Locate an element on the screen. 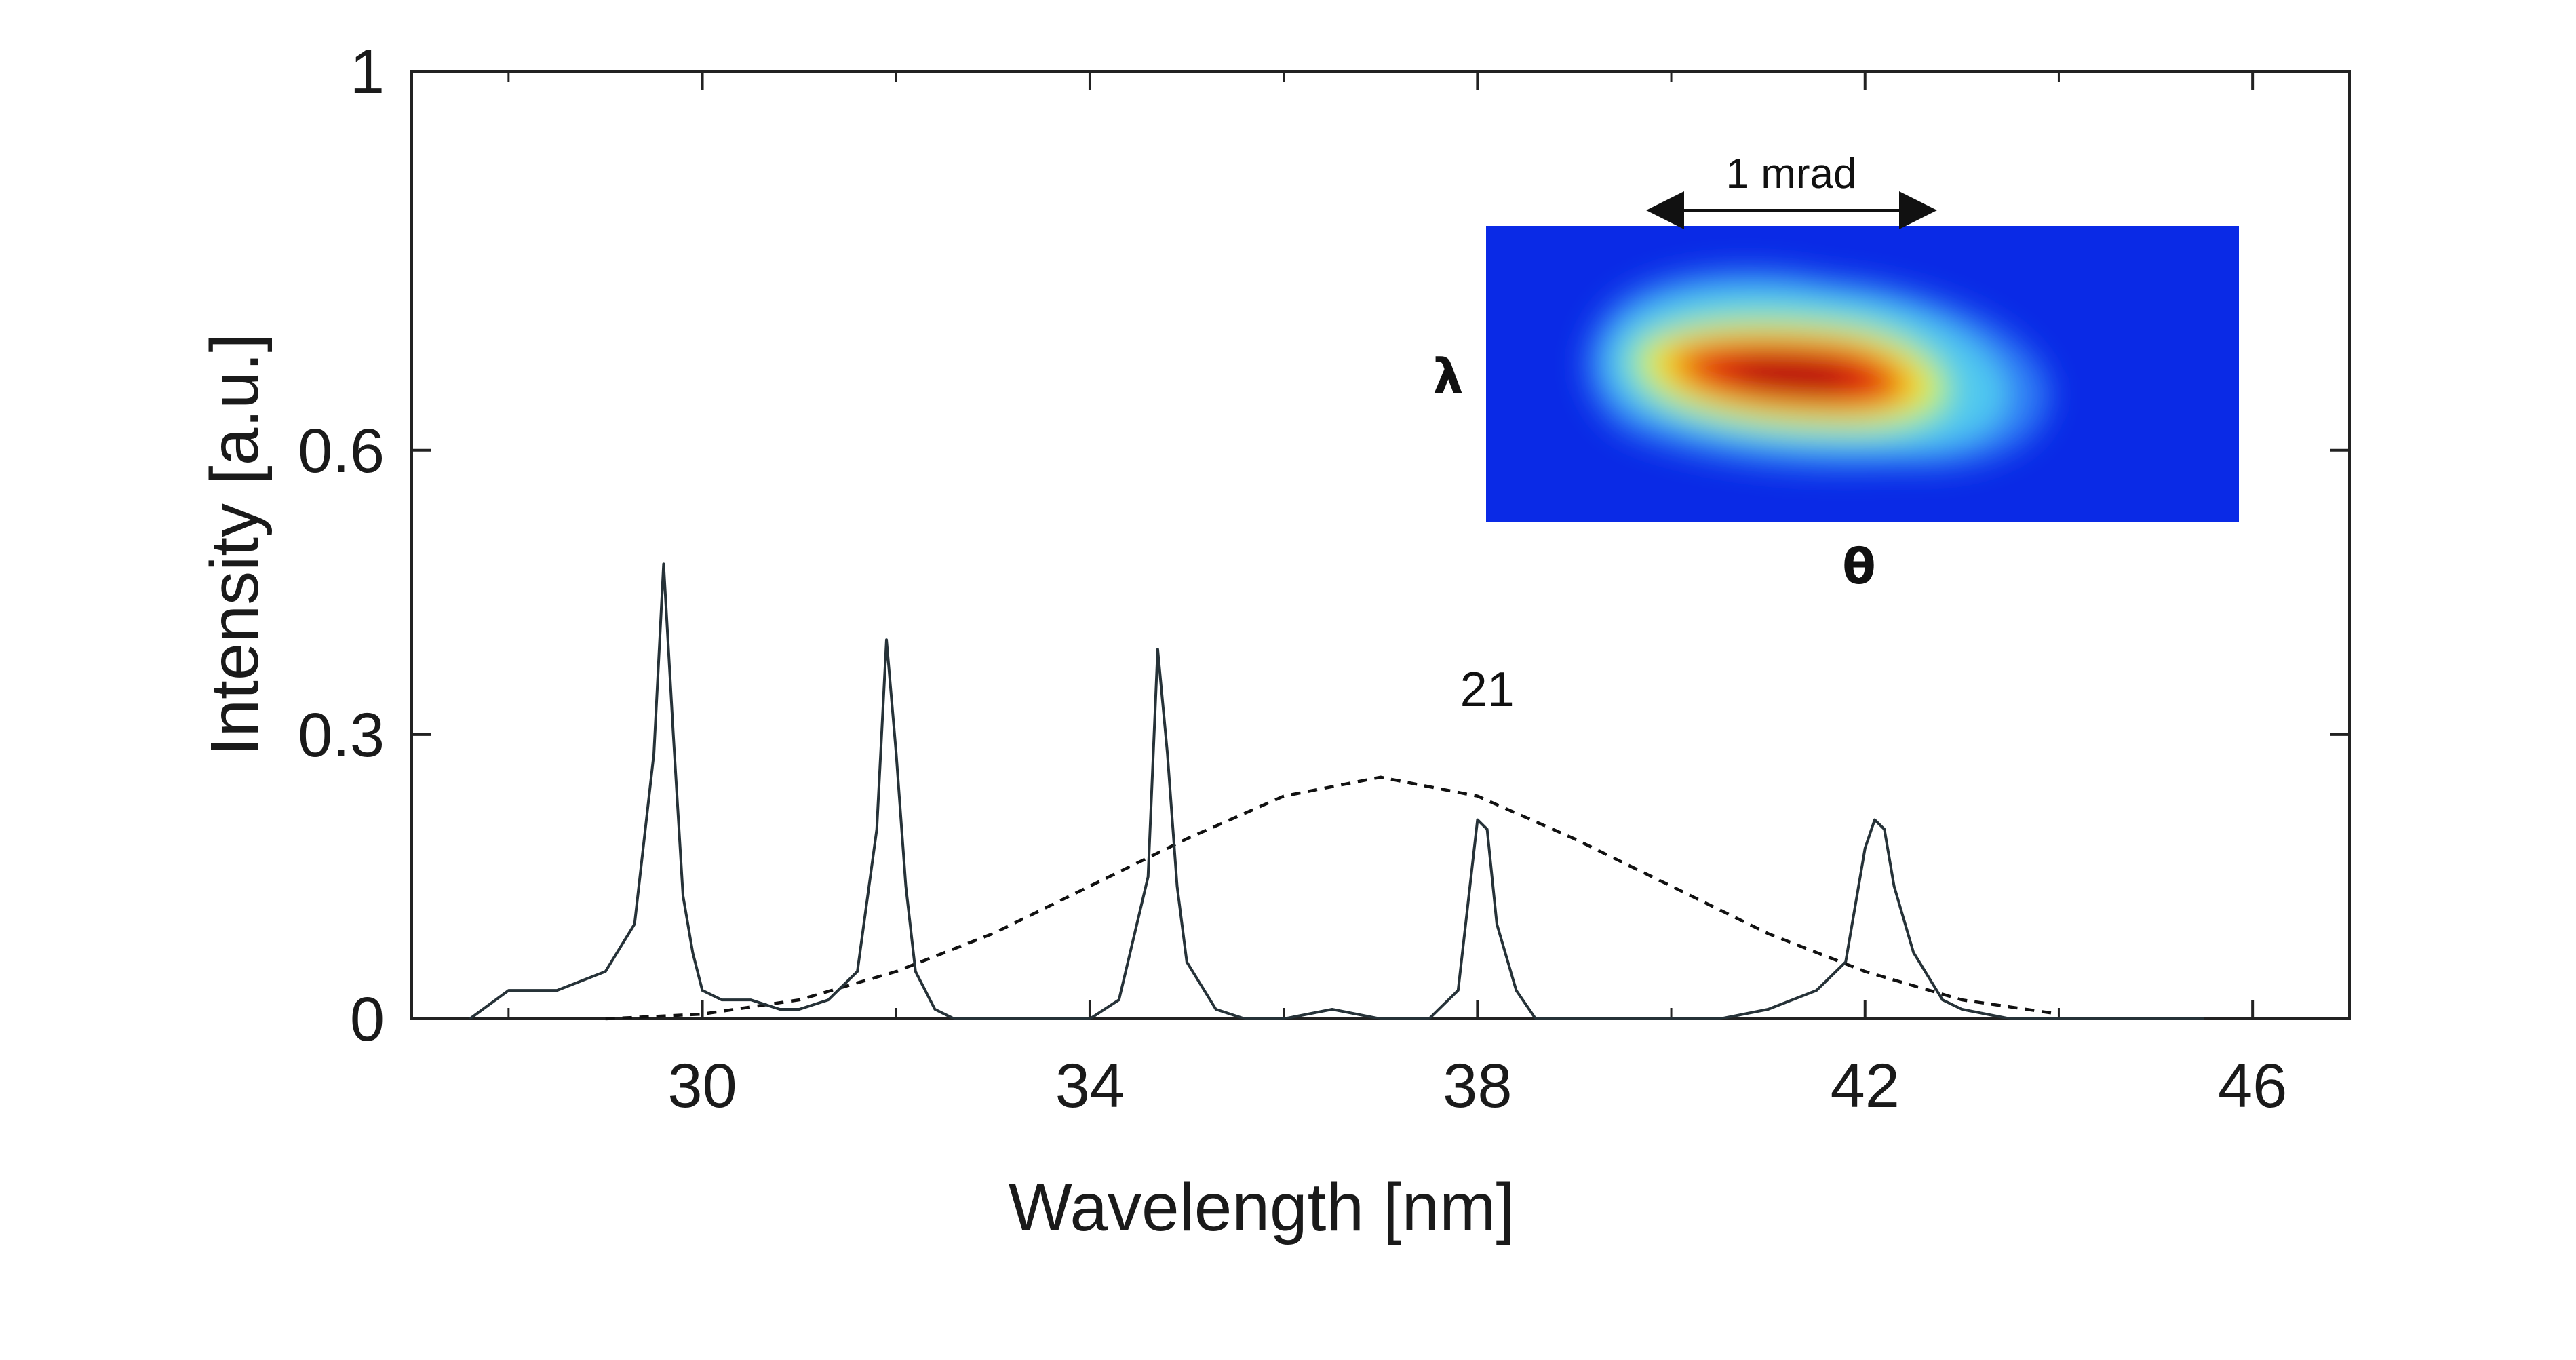 The height and width of the screenshot is (1360, 2576). harmonic-order-annotation: 21 is located at coordinates (1487, 690).